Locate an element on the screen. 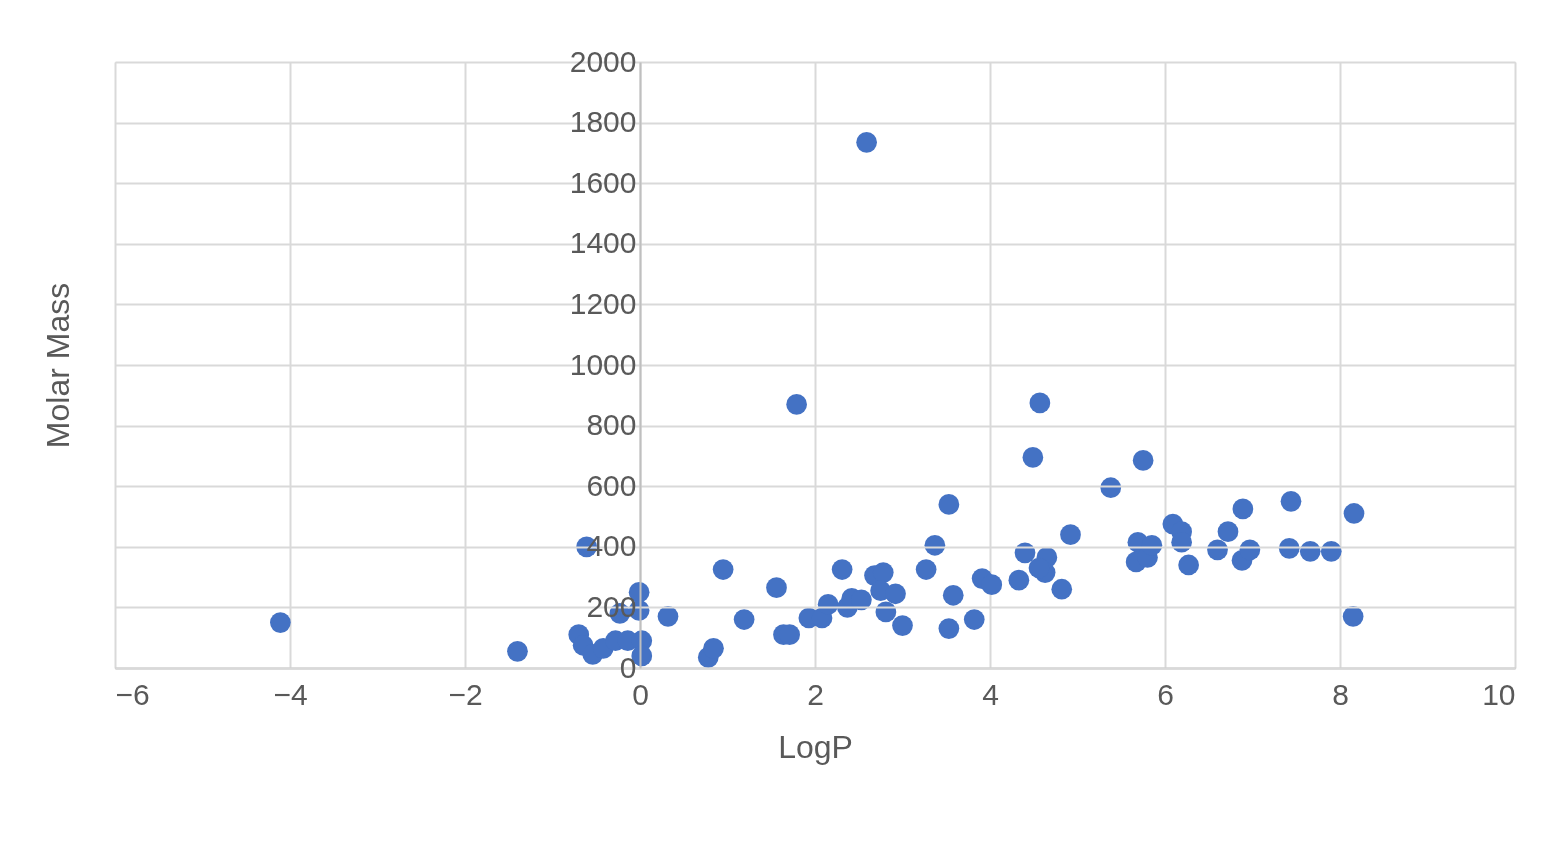 This screenshot has width=1568, height=852. x-tick-label: 2 is located at coordinates (815, 694).